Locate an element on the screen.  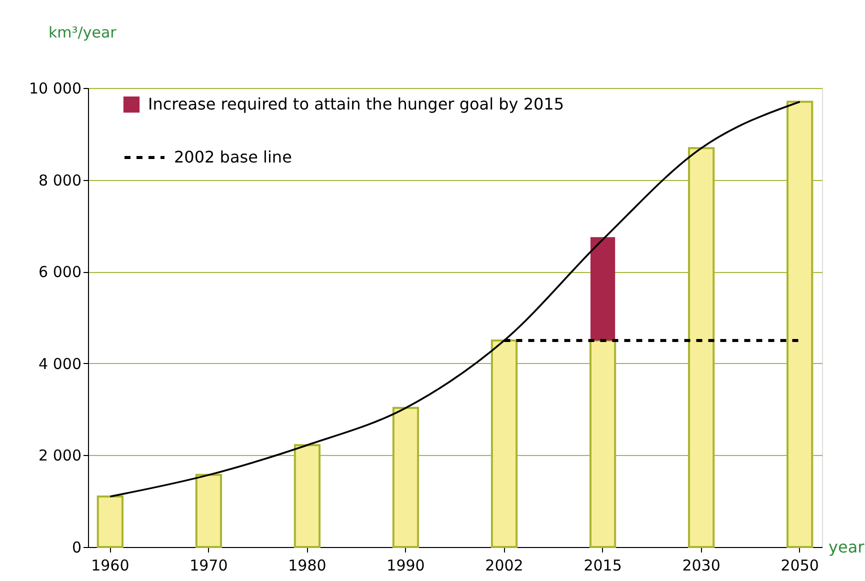
x-tick-label: 1980 is located at coordinates (307, 565).